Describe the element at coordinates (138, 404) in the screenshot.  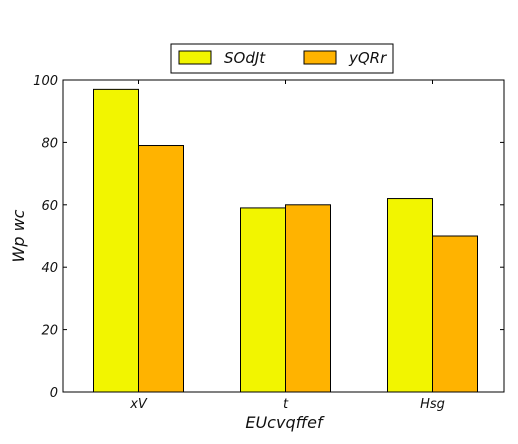
I see `x-tick-label-1: xV` at that location.